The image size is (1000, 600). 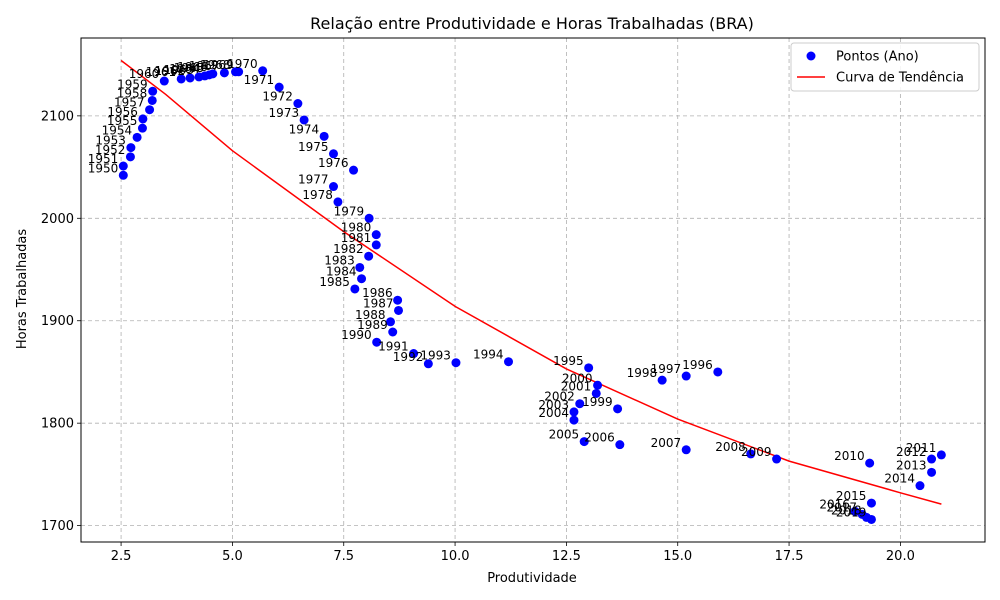 I want to click on data-point-label: 1977, so click(x=313, y=180).